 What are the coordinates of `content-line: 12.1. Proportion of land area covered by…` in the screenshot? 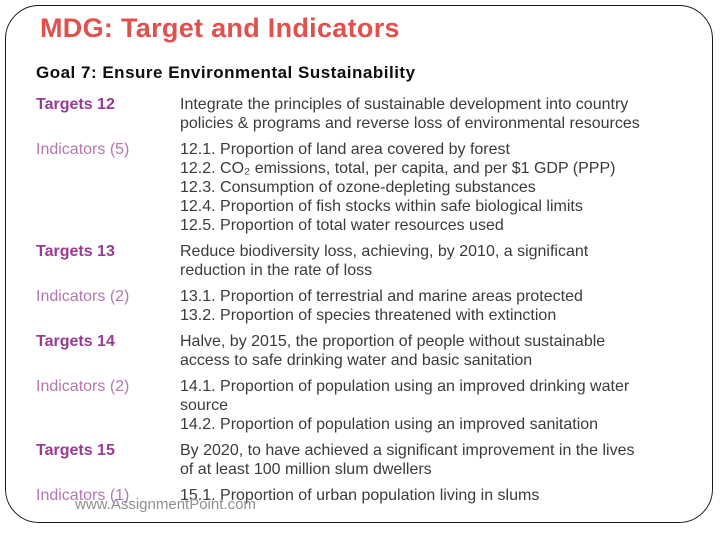 It's located at (345, 149).